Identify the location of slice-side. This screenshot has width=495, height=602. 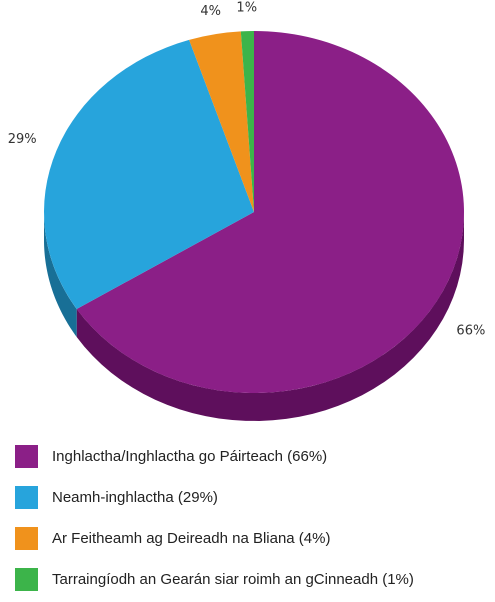
(60, 274).